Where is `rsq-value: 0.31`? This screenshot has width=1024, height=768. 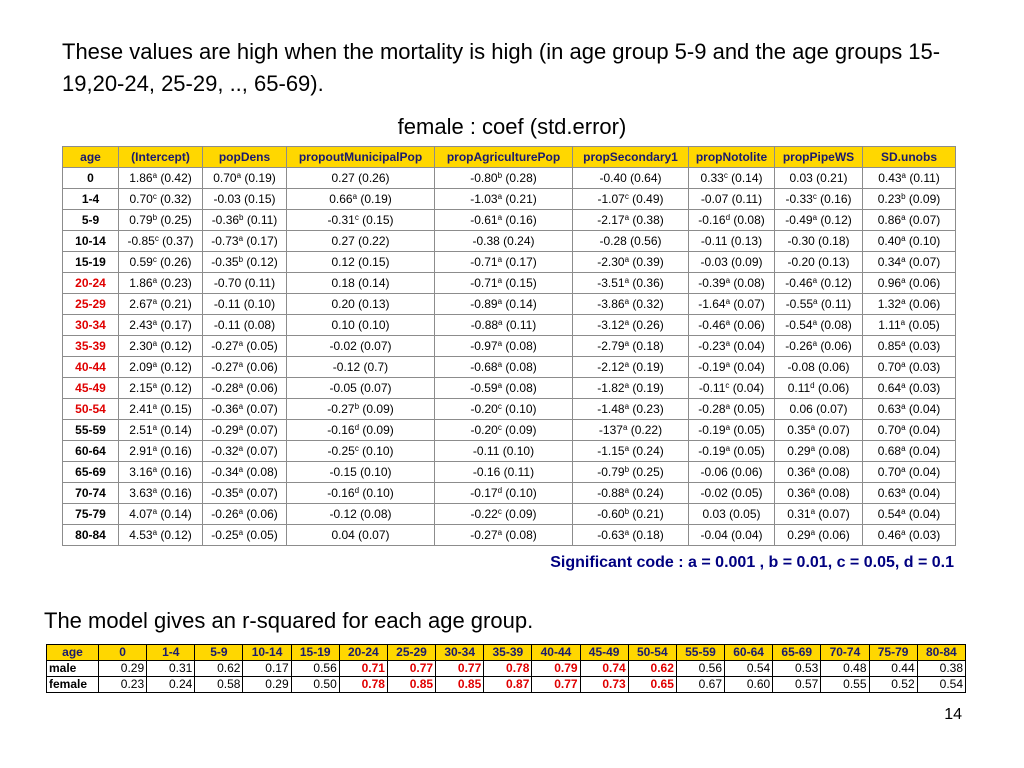 rsq-value: 0.31 is located at coordinates (171, 668).